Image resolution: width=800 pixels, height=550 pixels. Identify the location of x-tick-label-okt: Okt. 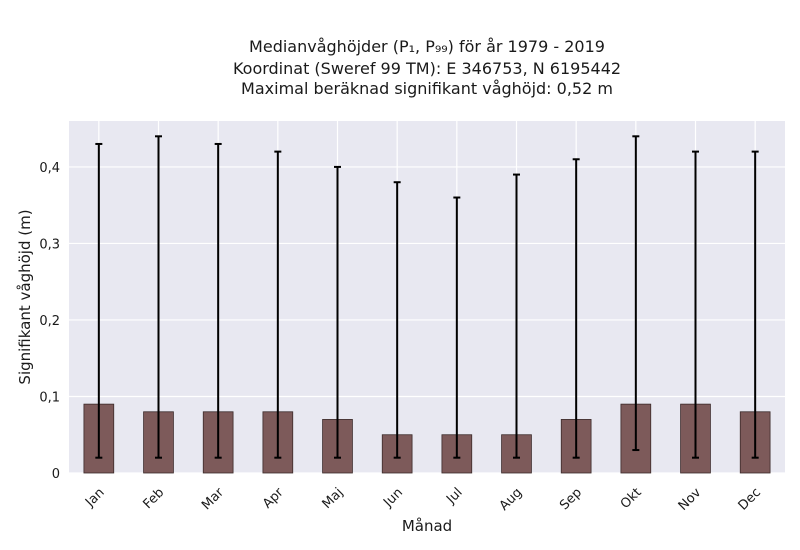
(631, 498).